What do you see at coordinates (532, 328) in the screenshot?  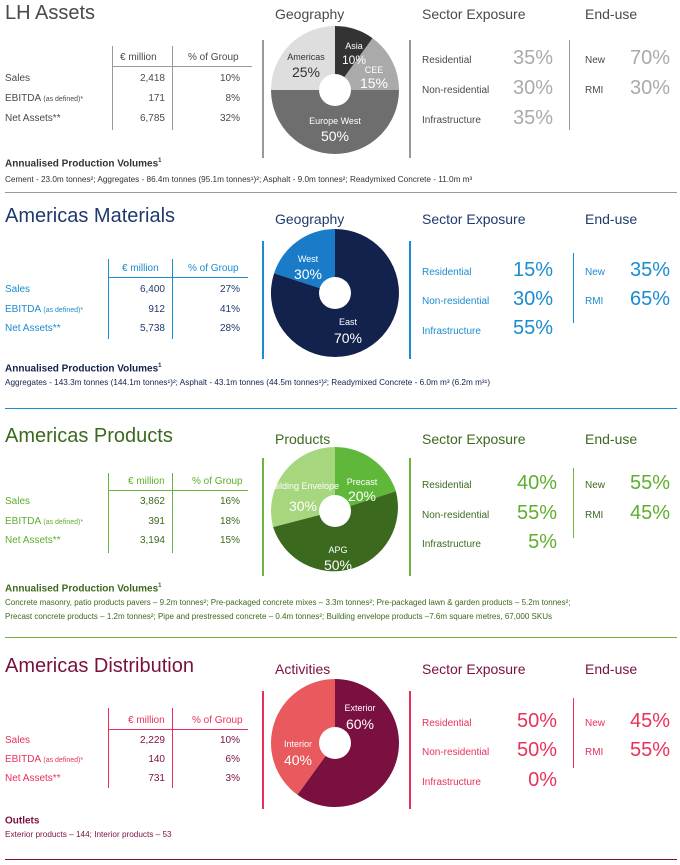 I see `sector-pct-infrastructure: 55%` at bounding box center [532, 328].